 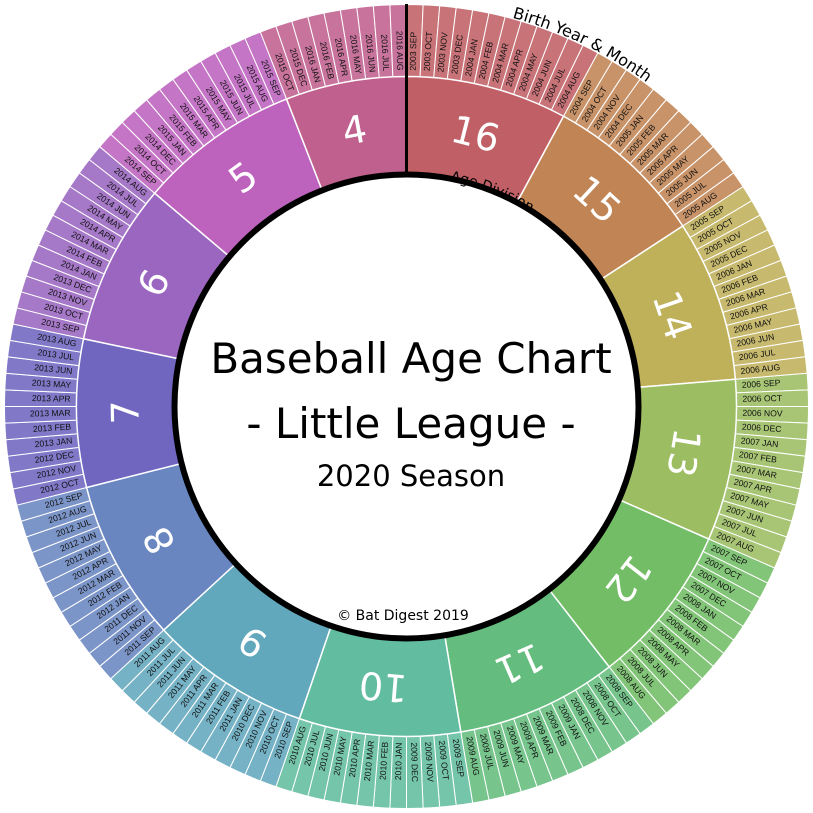 What do you see at coordinates (683, 452) in the screenshot?
I see `age-division-label: 13` at bounding box center [683, 452].